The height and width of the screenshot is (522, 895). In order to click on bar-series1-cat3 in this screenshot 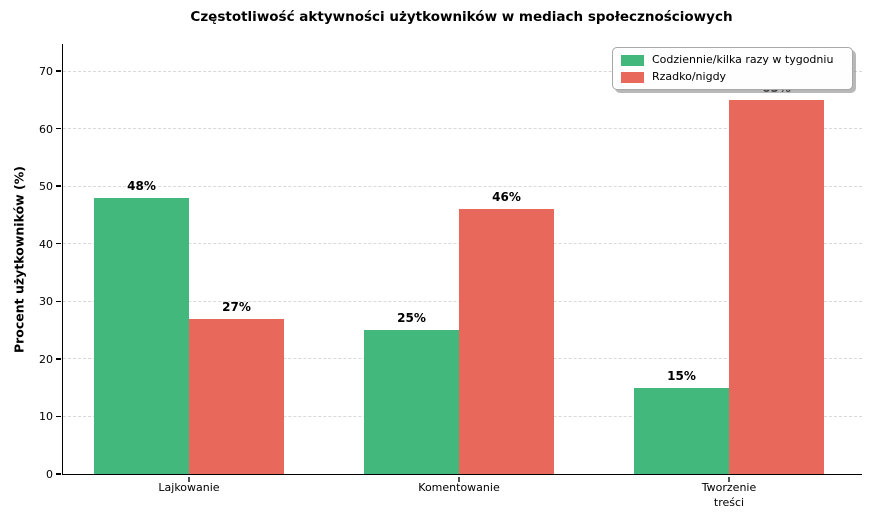, I will do `click(681, 430)`.